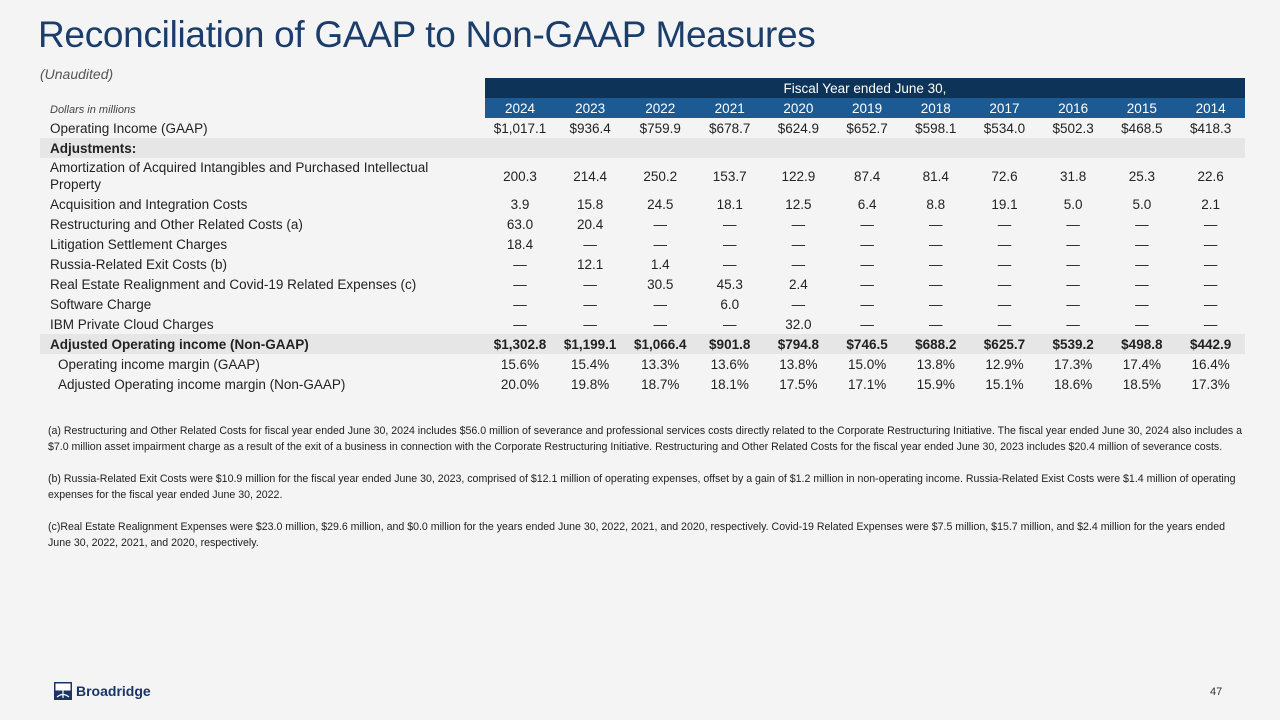 This screenshot has height=720, width=1280. What do you see at coordinates (1073, 204) in the screenshot?
I see `table-cell: 5.0` at bounding box center [1073, 204].